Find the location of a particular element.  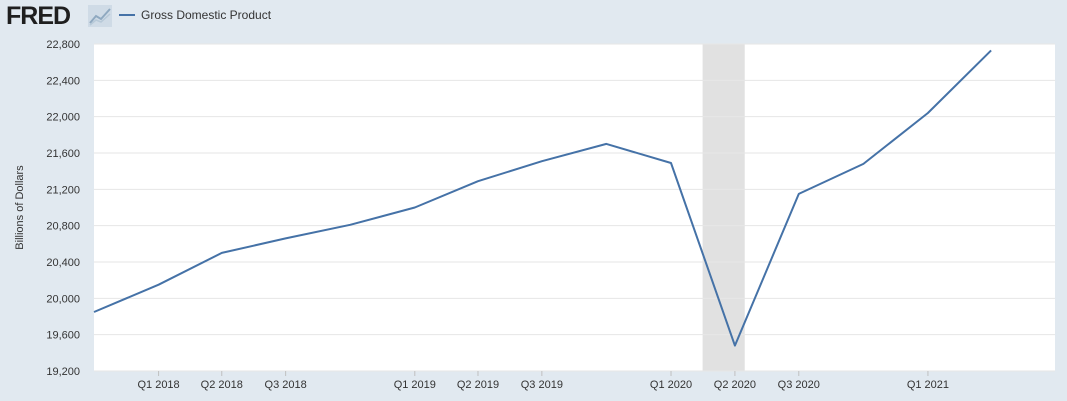

y-tick-label: 21,600 is located at coordinates (63, 154).